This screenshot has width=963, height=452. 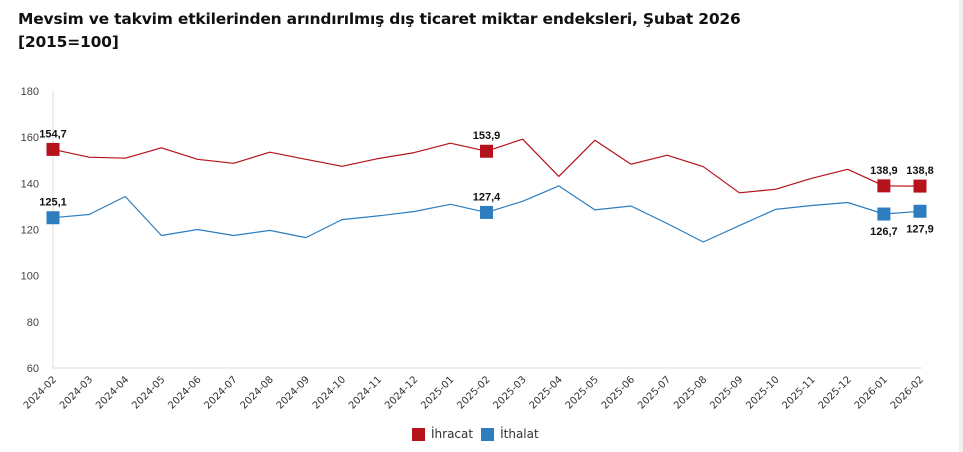 What do you see at coordinates (654, 392) in the screenshot?
I see `x-tick-label: 2025-07` at bounding box center [654, 392].